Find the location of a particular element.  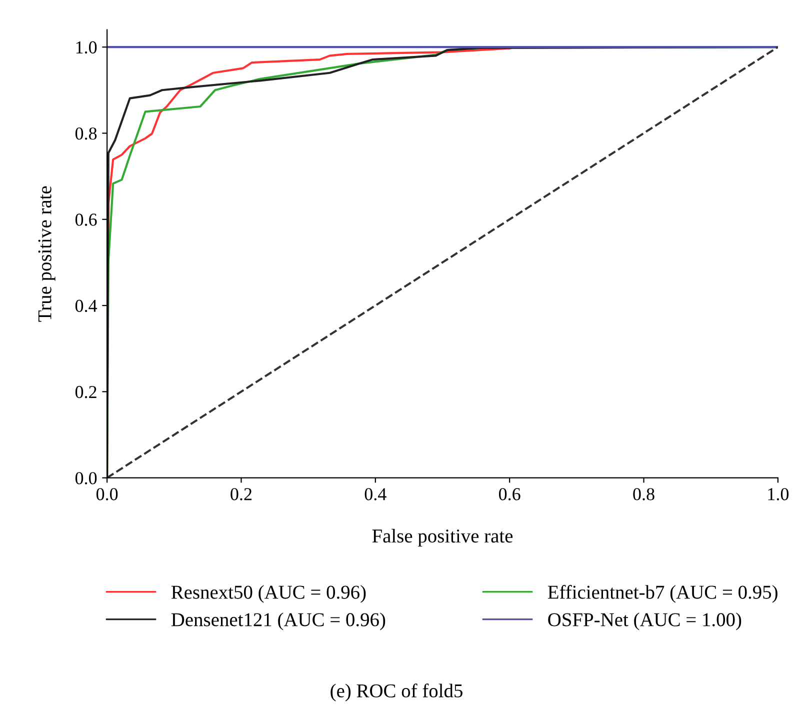

y-tick-label: 1.0 is located at coordinates (86, 47).